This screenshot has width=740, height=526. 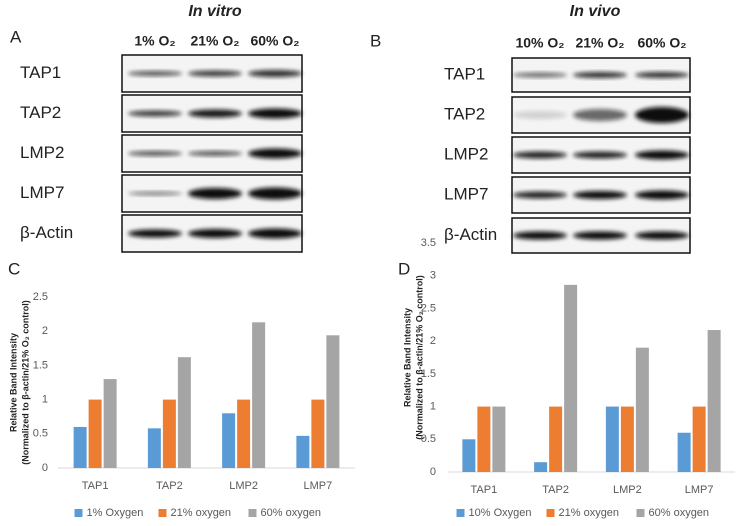 What do you see at coordinates (539, 43) in the screenshot?
I see `lane-label: 10% O₂` at bounding box center [539, 43].